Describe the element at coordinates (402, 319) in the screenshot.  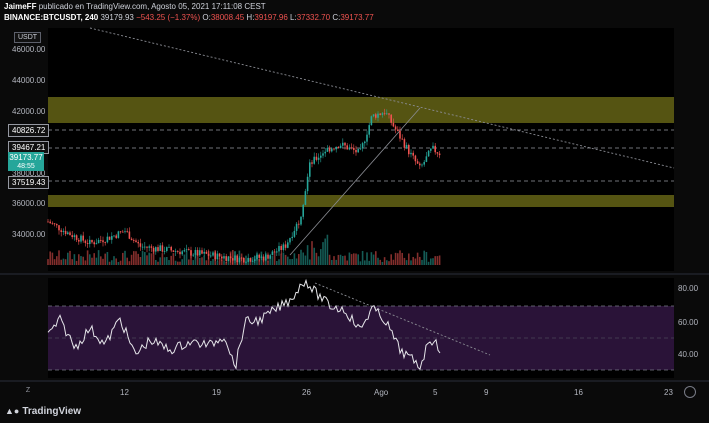
I see `rsi-trendline` at that location.